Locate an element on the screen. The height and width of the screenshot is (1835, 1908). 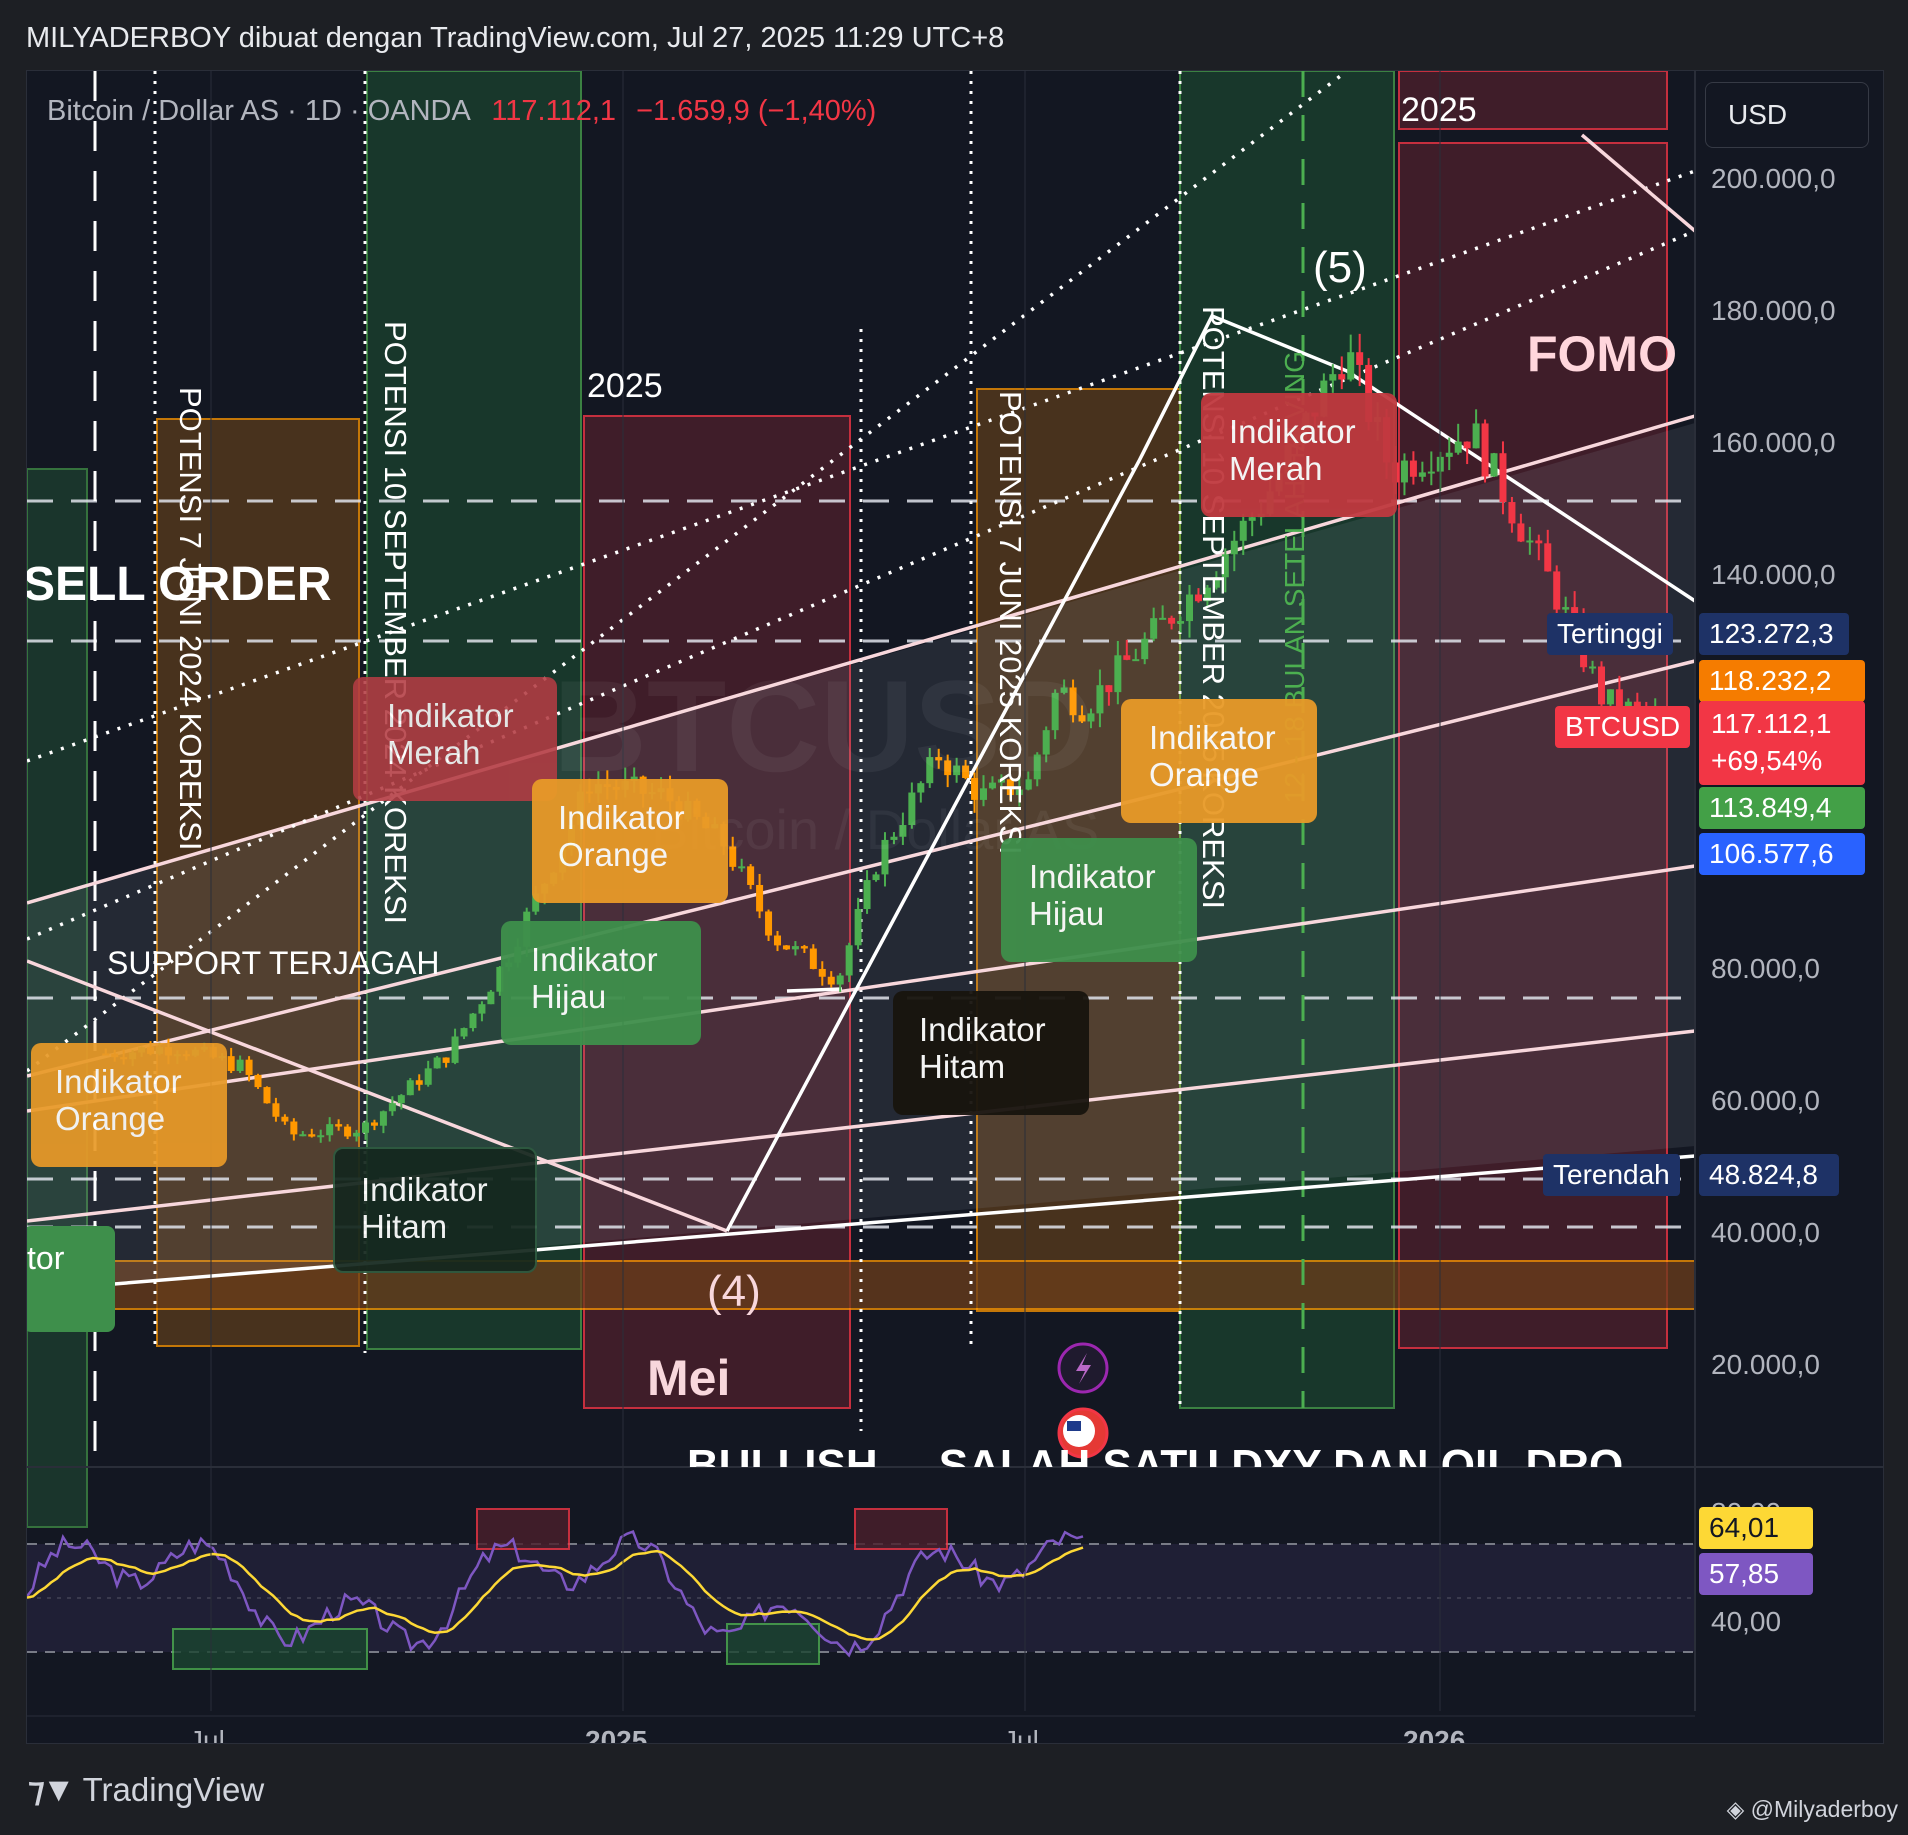
label-partial: tor is located at coordinates (71, 1279).